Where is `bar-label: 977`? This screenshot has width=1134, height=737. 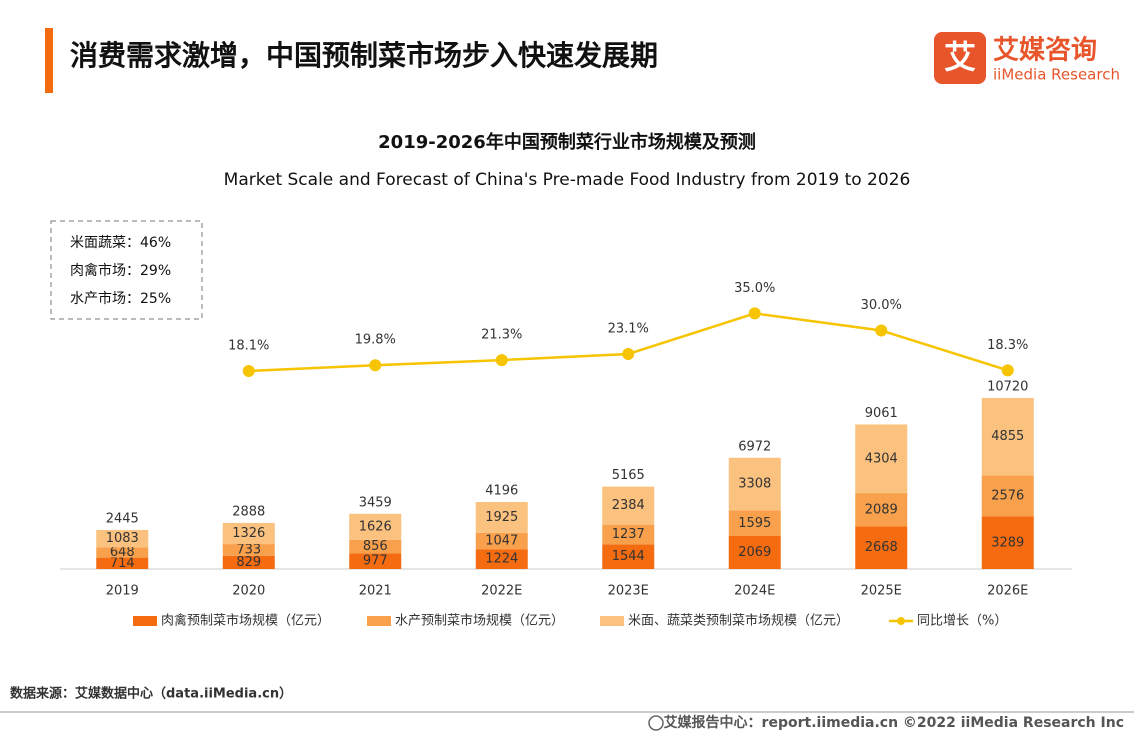 bar-label: 977 is located at coordinates (375, 561).